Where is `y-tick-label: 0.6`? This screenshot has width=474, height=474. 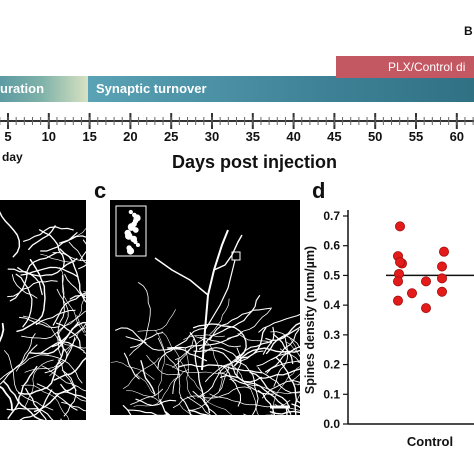
y-tick-label: 0.6 is located at coordinates (331, 246).